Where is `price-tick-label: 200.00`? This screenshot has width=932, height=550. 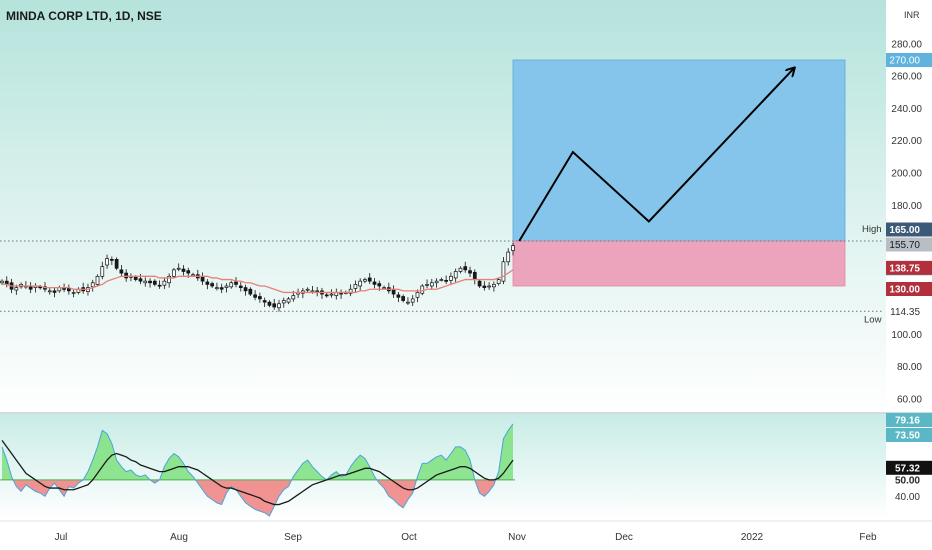 price-tick-label: 200.00 is located at coordinates (906, 174).